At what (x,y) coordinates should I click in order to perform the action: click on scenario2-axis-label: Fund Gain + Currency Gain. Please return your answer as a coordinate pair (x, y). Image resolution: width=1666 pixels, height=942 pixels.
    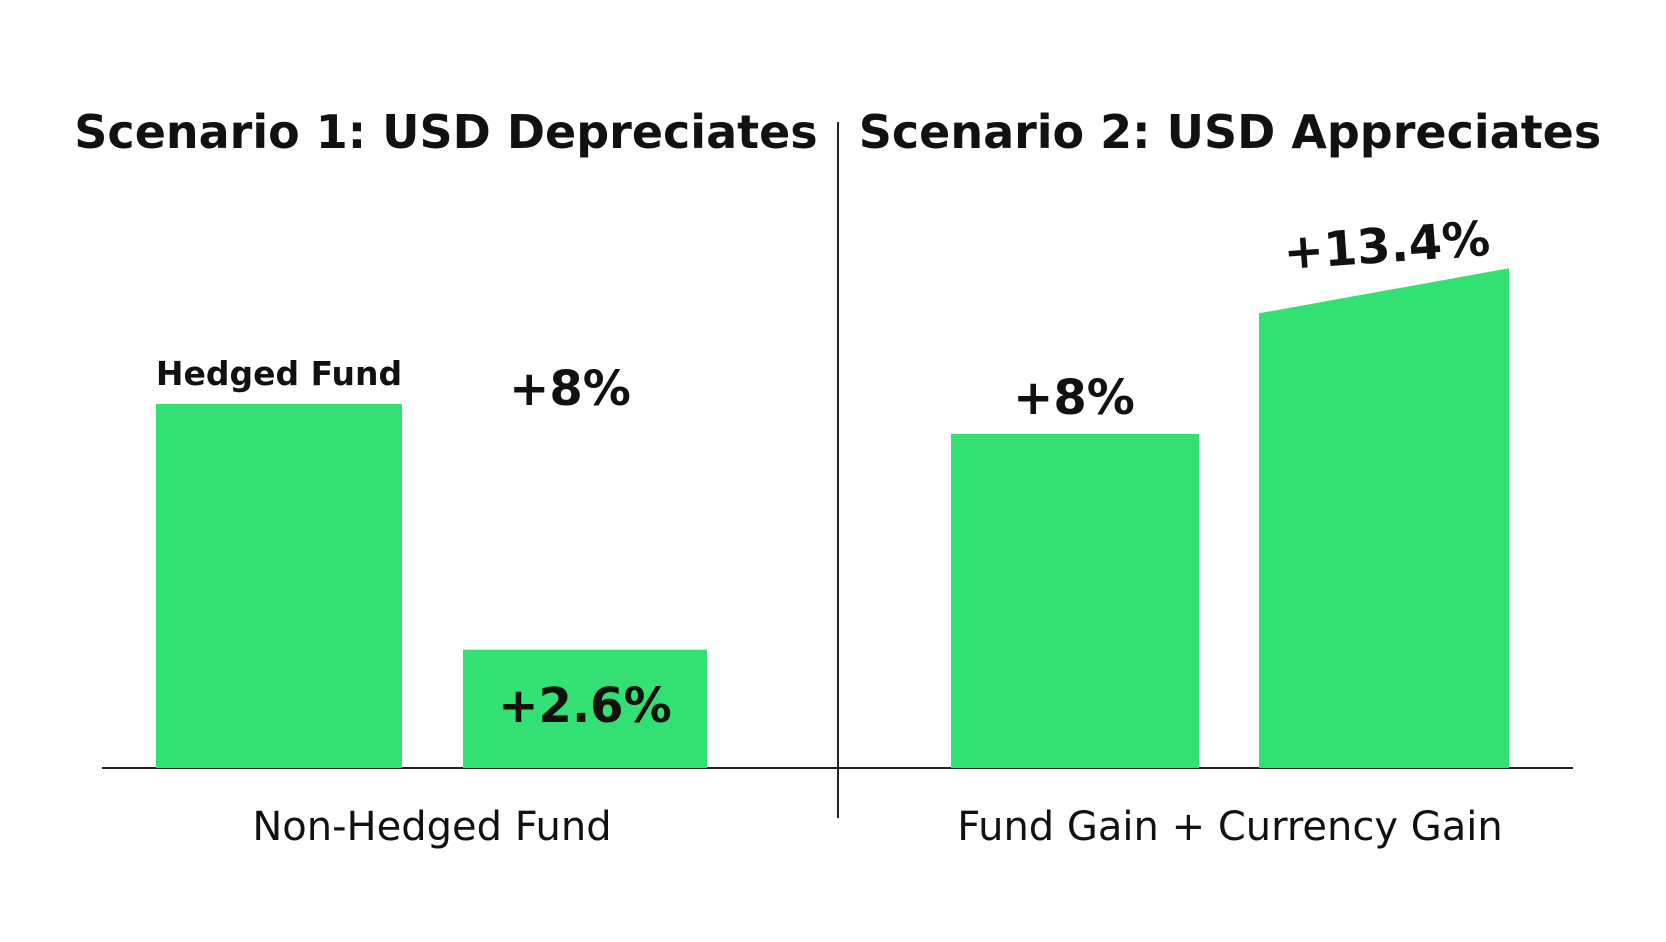
    Looking at the image, I should click on (1229, 827).